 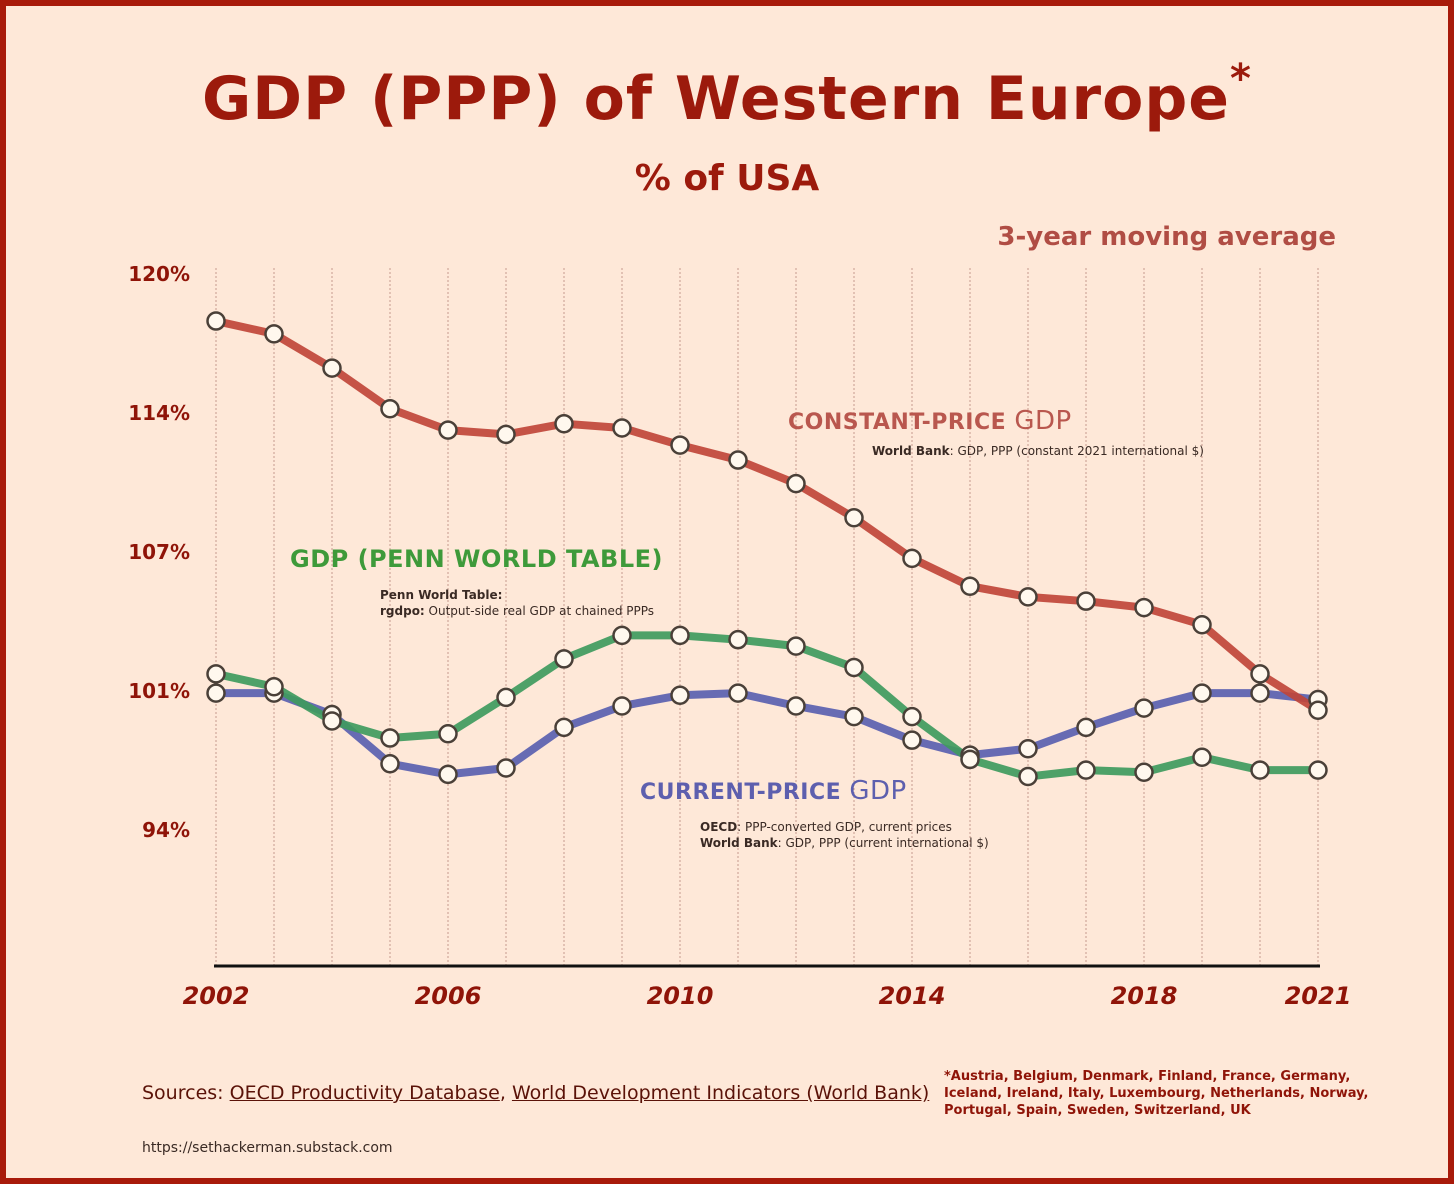 What do you see at coordinates (622, 706) in the screenshot?
I see `data-point-current-2009` at bounding box center [622, 706].